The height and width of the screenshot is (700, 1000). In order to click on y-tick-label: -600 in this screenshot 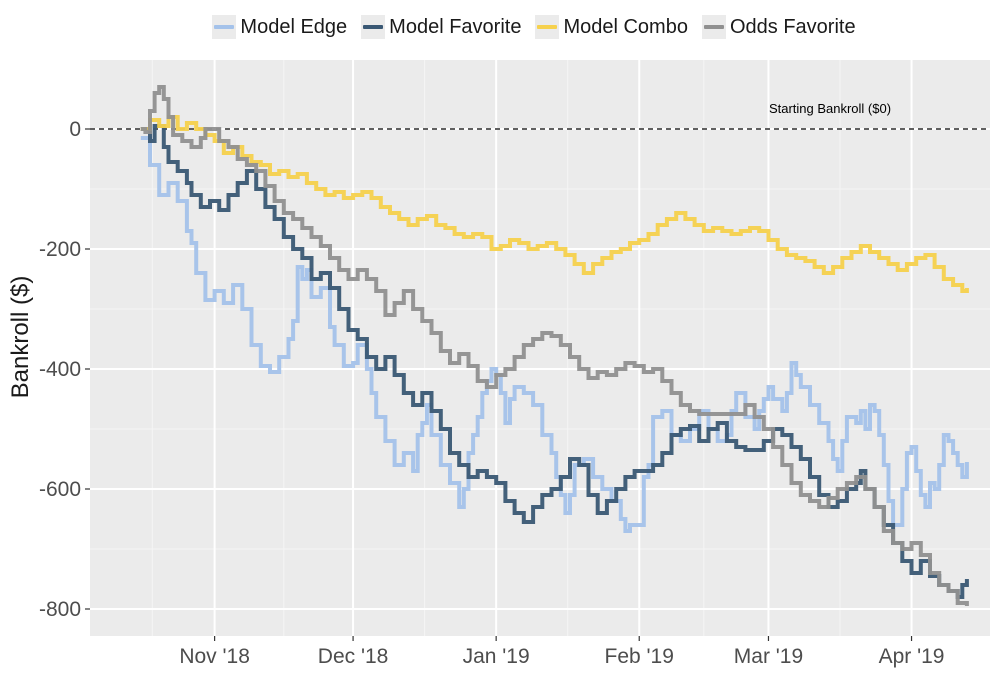, I will do `click(60, 489)`.